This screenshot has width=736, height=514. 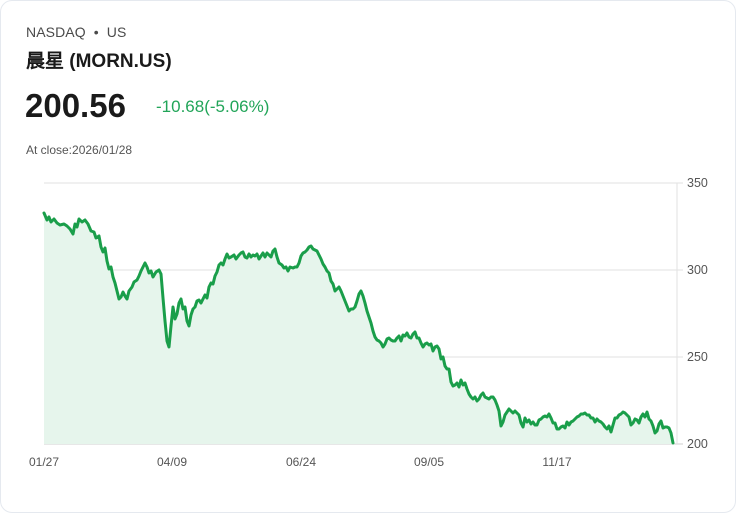 What do you see at coordinates (697, 444) in the screenshot?
I see `y-tick-label: 200` at bounding box center [697, 444].